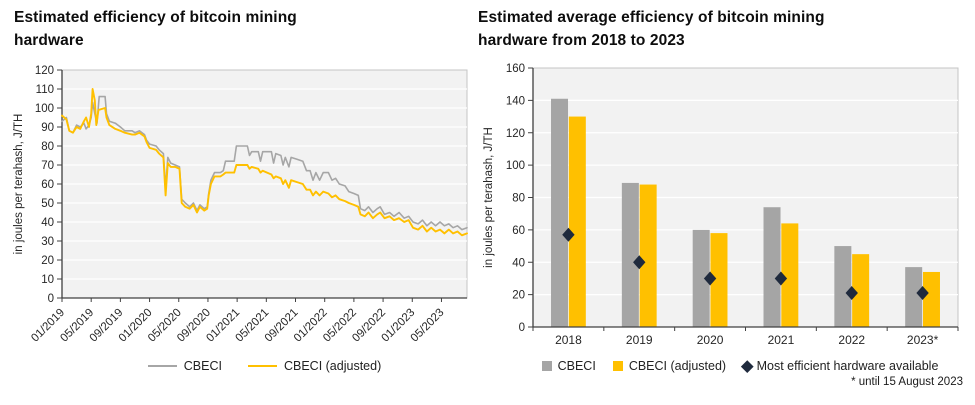 Image resolution: width=975 pixels, height=405 pixels. What do you see at coordinates (560, 212) in the screenshot?
I see `bar-cbeci-2018` at bounding box center [560, 212].